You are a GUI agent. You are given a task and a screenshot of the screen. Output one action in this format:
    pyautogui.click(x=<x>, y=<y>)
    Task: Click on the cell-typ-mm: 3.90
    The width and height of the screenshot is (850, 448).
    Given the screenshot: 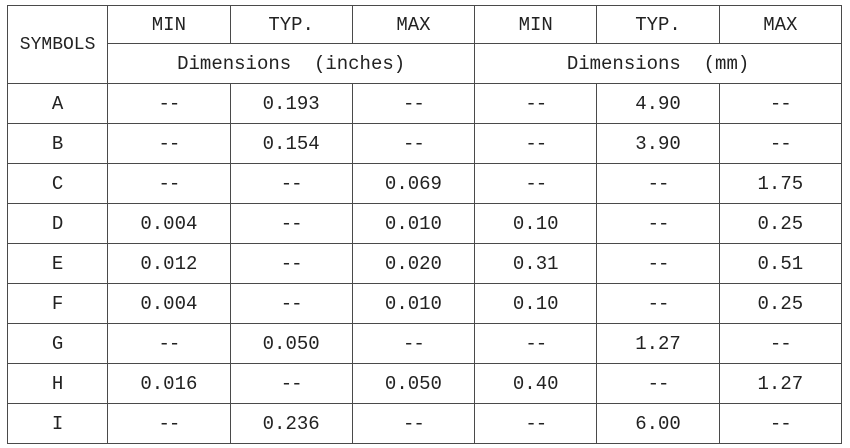 What is the action you would take?
    pyautogui.click(x=658, y=143)
    